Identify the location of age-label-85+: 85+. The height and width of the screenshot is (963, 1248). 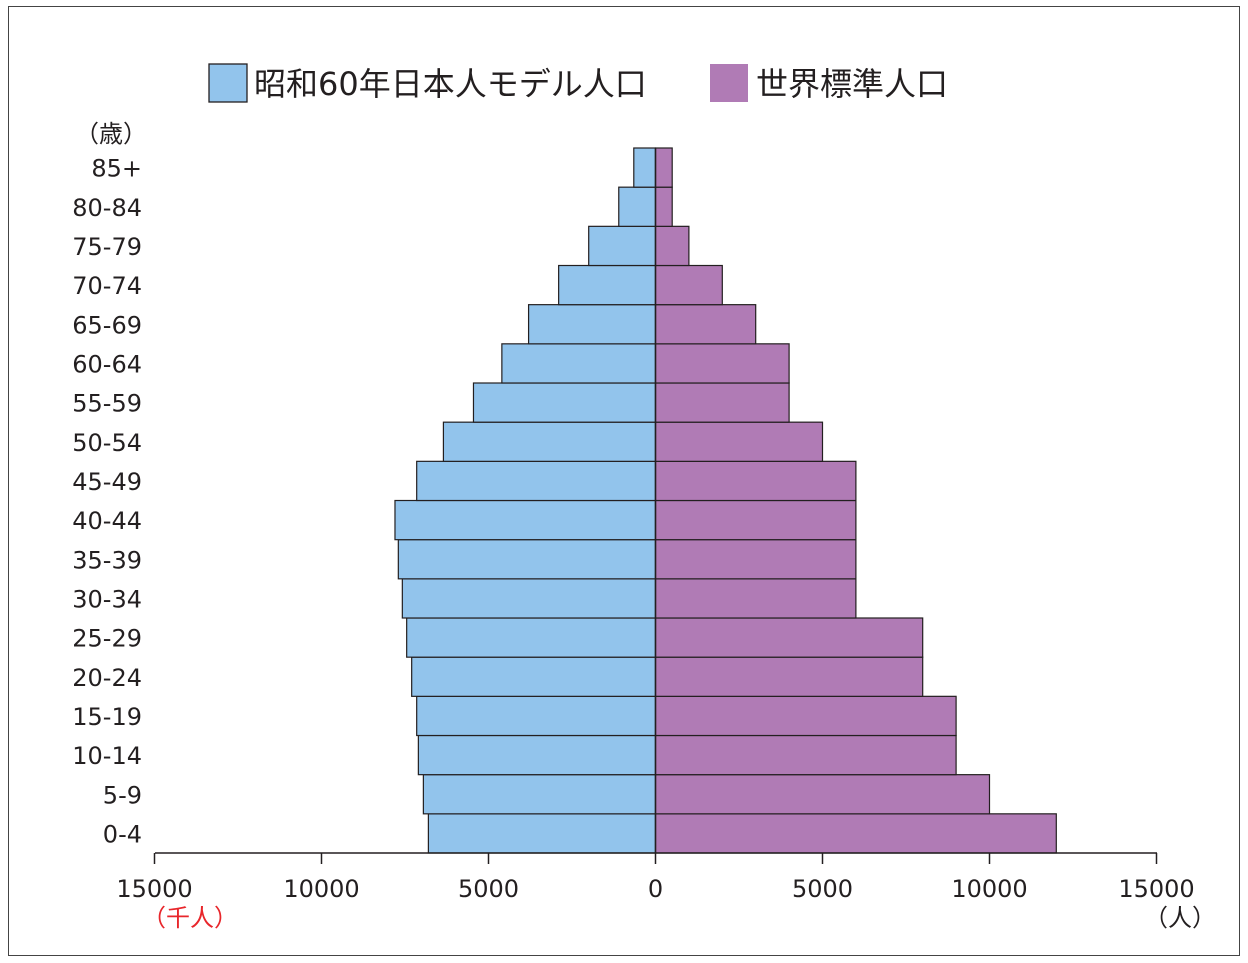
(116, 169).